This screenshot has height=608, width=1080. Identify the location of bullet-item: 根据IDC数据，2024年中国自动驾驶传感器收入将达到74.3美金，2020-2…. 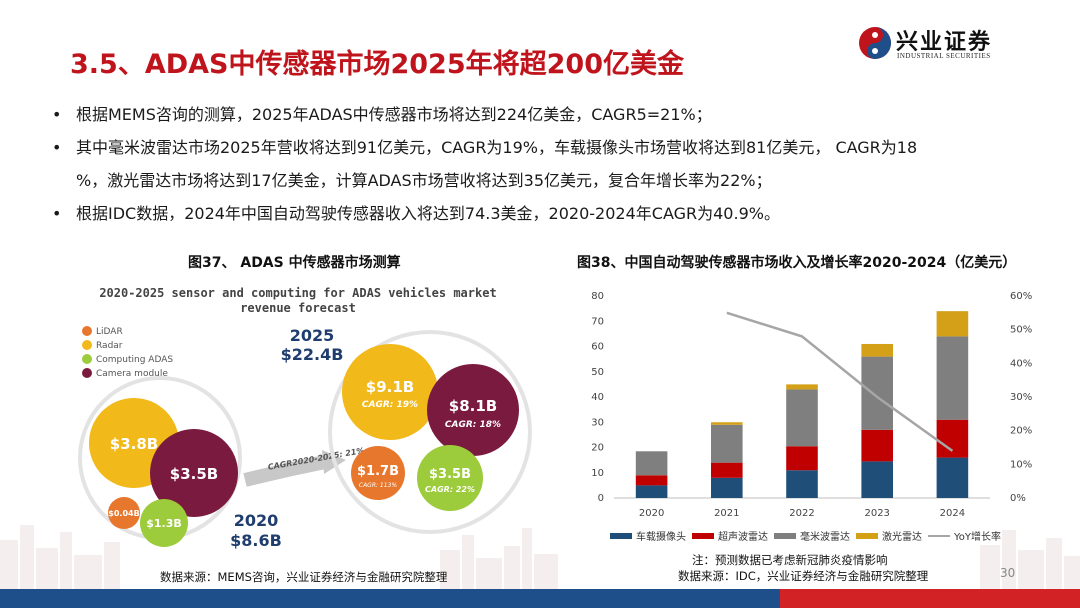
(540, 213).